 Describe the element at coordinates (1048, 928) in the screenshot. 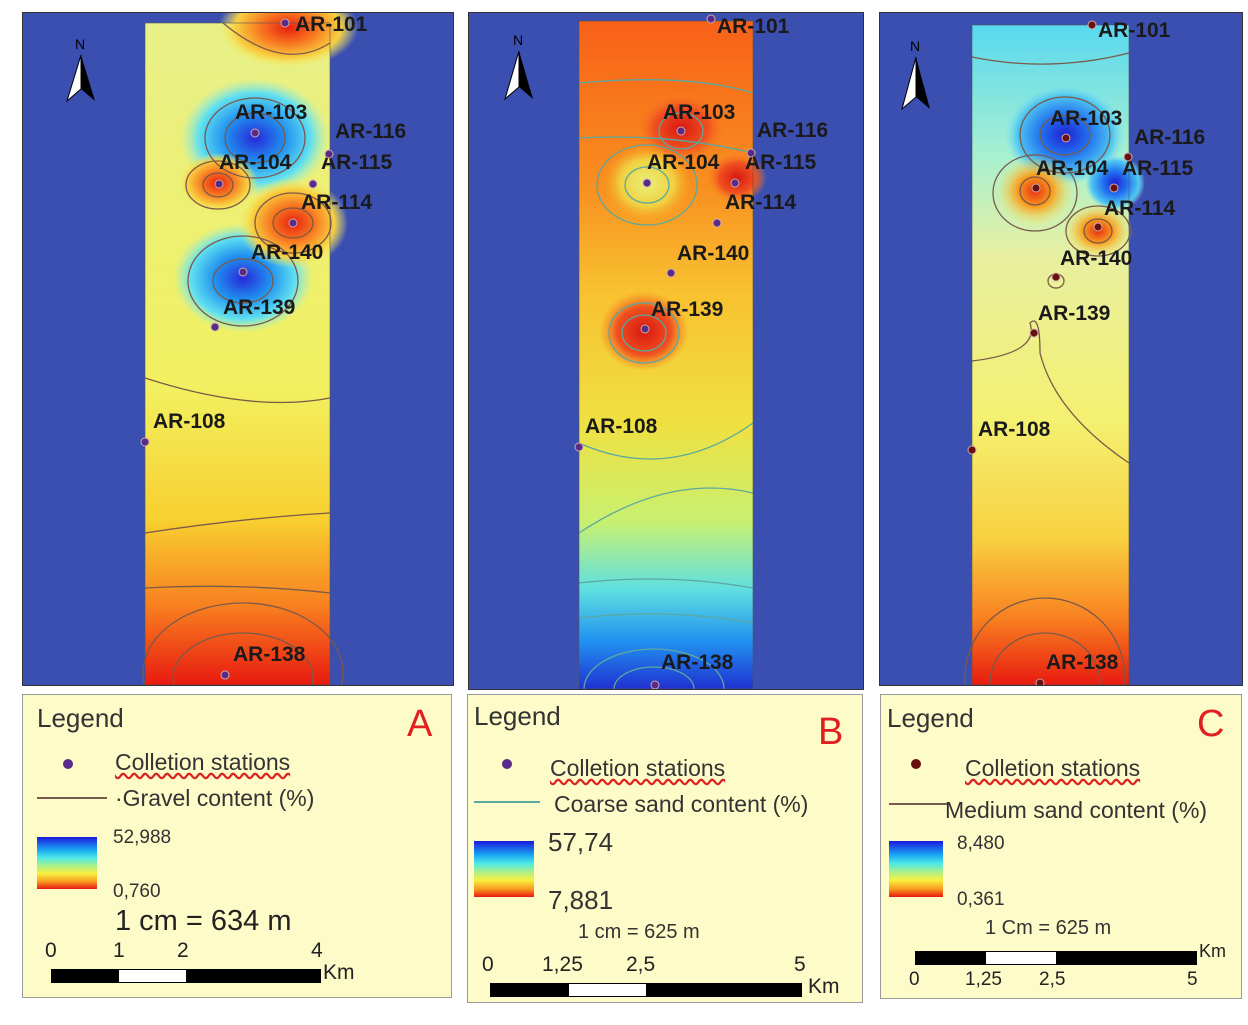

I see `scale-text: 1 Cm = 625 m` at that location.